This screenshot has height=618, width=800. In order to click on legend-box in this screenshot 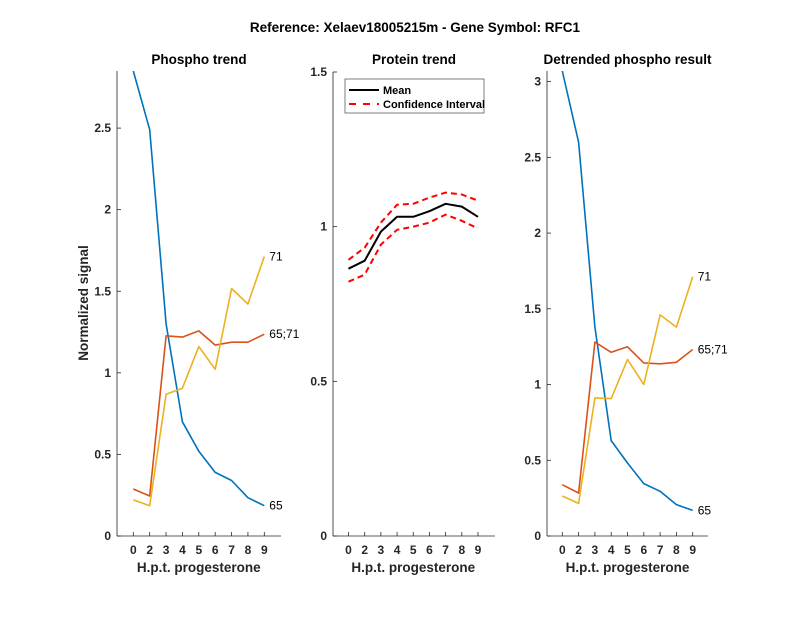, I will do `click(414, 96)`.